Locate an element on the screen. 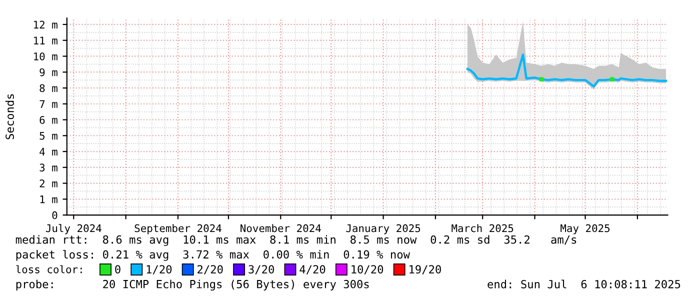 The image size is (697, 297). x-tick-label: January 2025 is located at coordinates (383, 229).